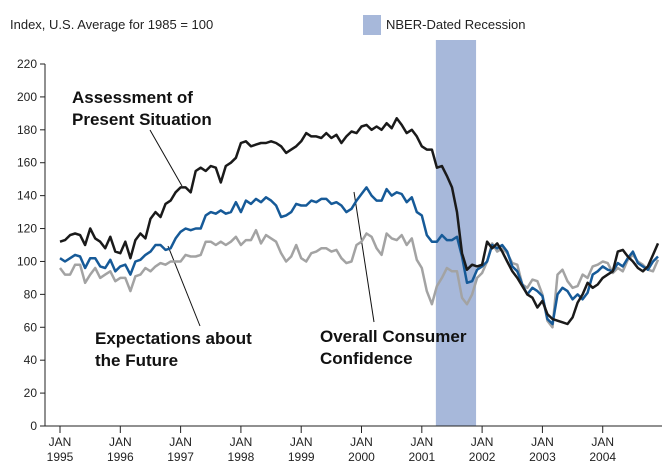 This screenshot has height=472, width=672. Describe the element at coordinates (421, 457) in the screenshot. I see `x-tick-label: 2001` at that location.